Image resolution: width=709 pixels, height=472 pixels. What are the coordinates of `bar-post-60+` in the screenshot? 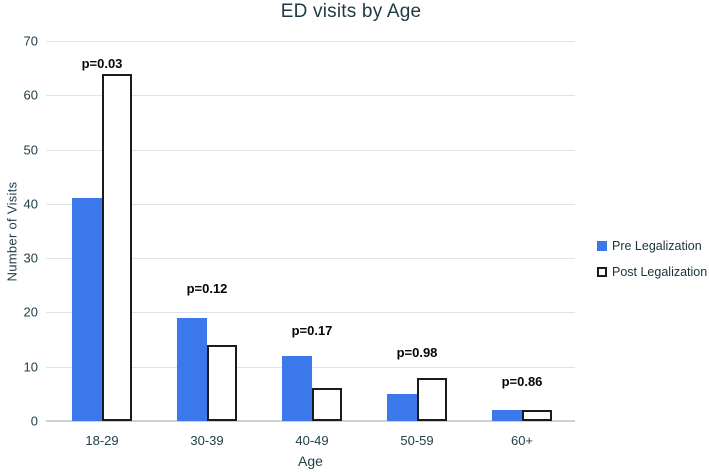 It's located at (537, 415).